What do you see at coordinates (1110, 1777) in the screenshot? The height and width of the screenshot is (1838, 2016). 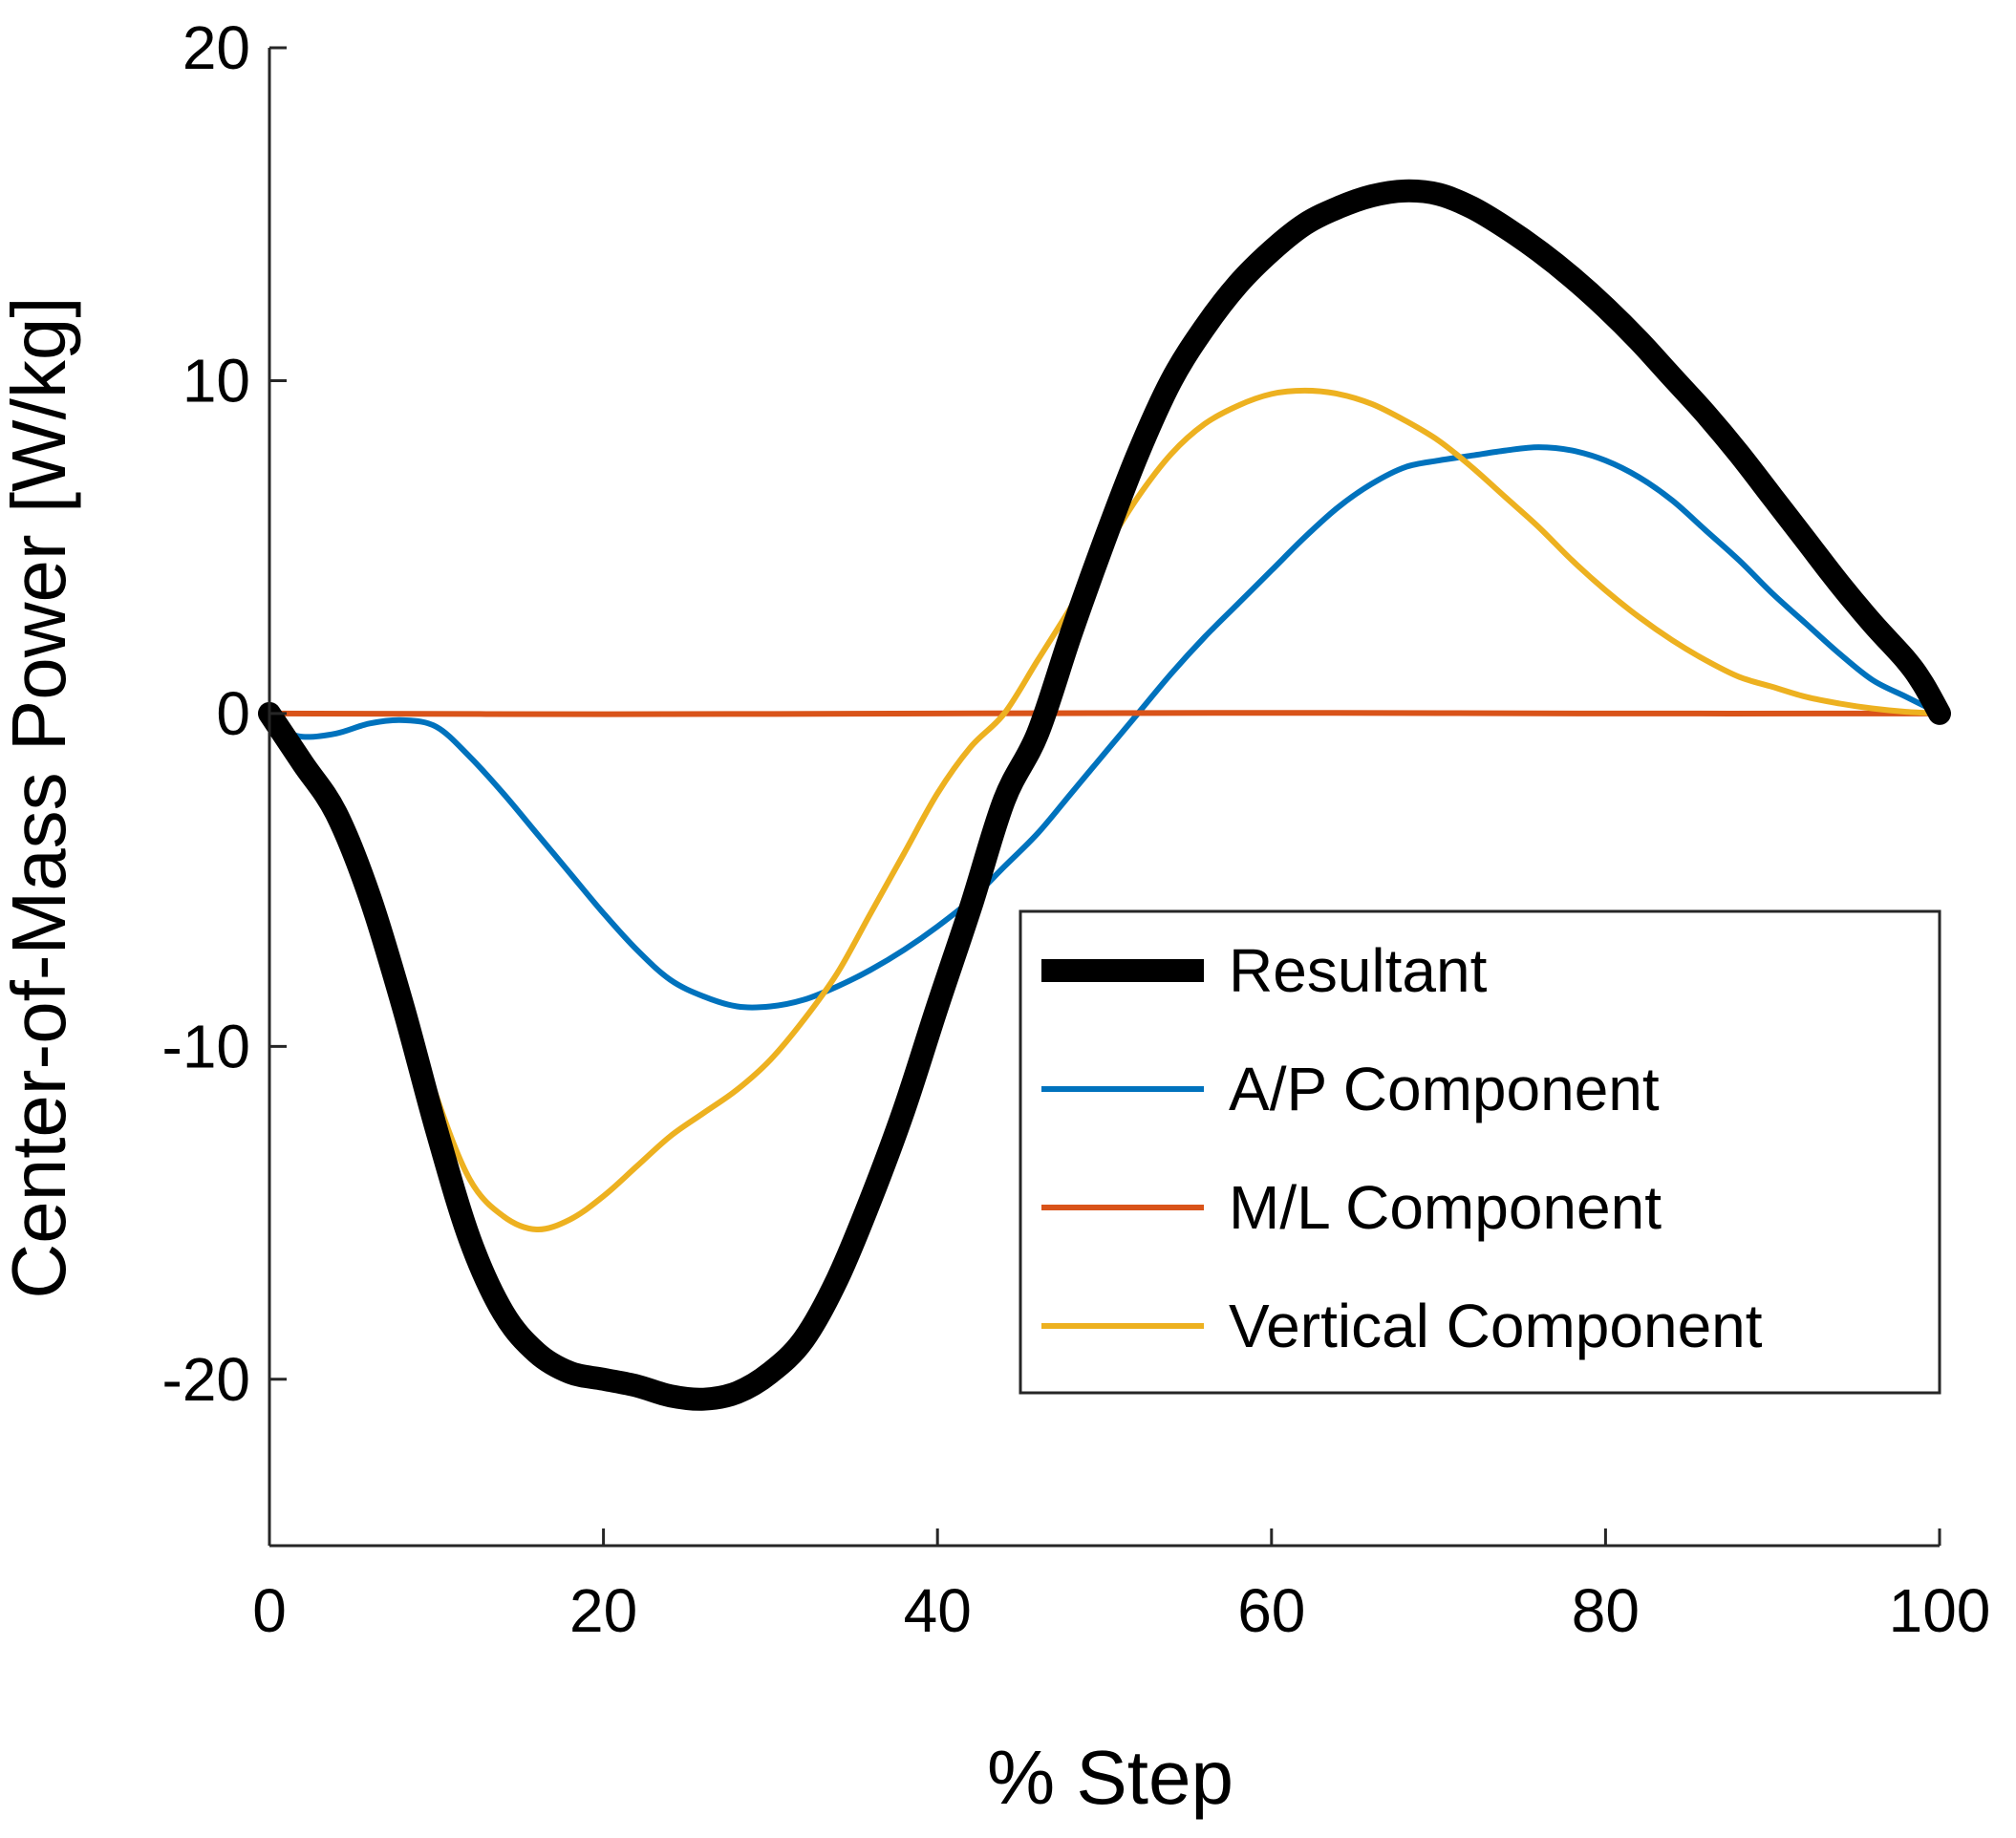 I see `x-axis-title: % Step` at bounding box center [1110, 1777].